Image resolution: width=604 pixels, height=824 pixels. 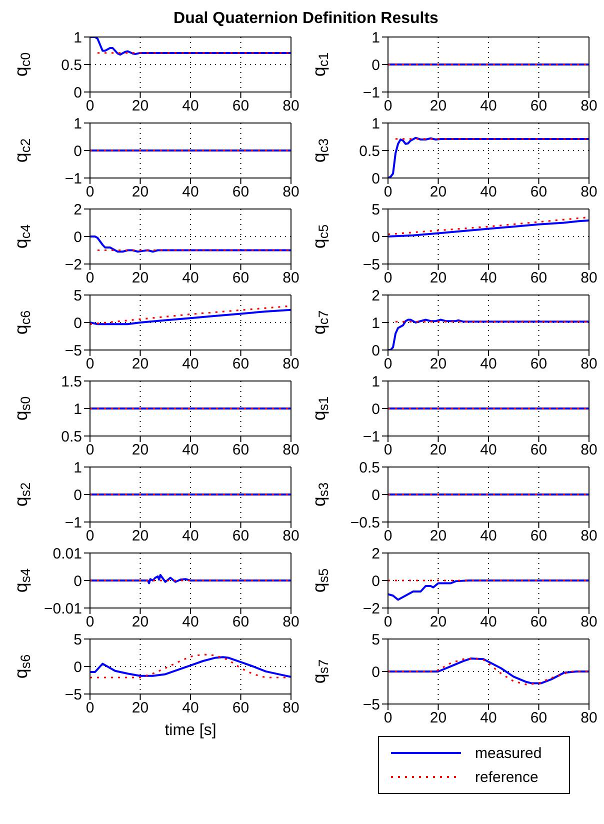 What do you see at coordinates (506, 777) in the screenshot?
I see `legend-label: reference` at bounding box center [506, 777].